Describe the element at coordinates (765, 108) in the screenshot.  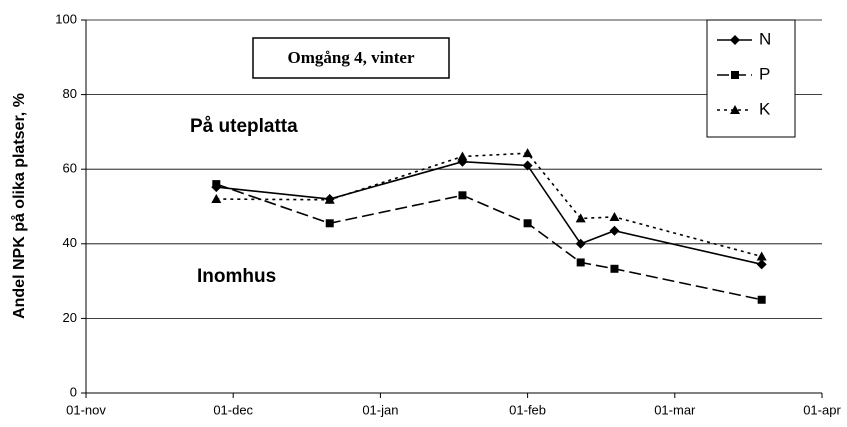
I see `legend-label: K` at that location.